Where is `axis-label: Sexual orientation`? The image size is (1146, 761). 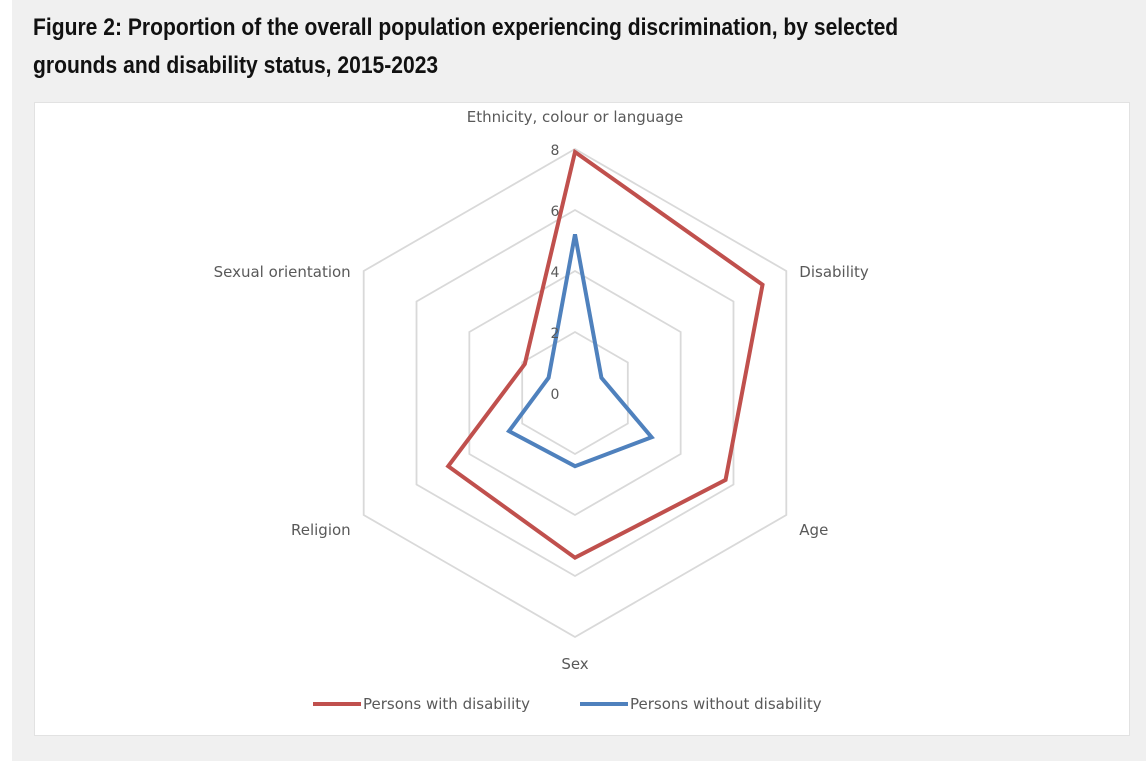
axis-label: Sexual orientation is located at coordinates (282, 272).